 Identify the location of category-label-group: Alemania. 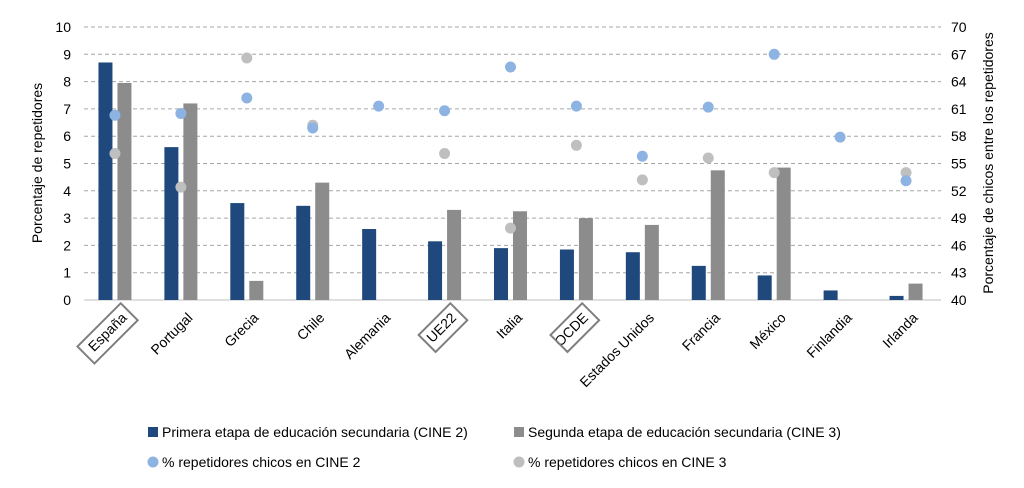
(367, 335).